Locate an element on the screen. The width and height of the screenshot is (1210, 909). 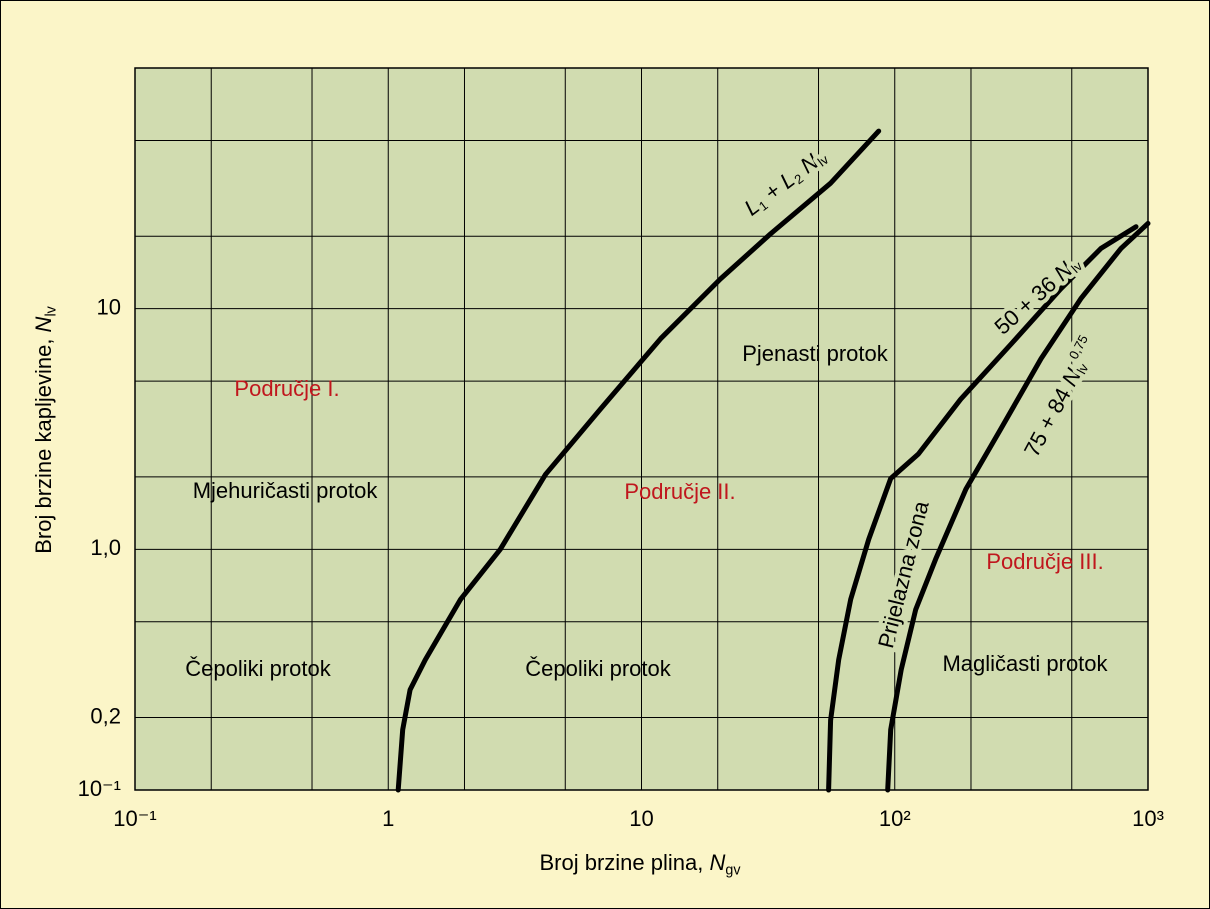
x-tick-label: 10 is located at coordinates (641, 818).